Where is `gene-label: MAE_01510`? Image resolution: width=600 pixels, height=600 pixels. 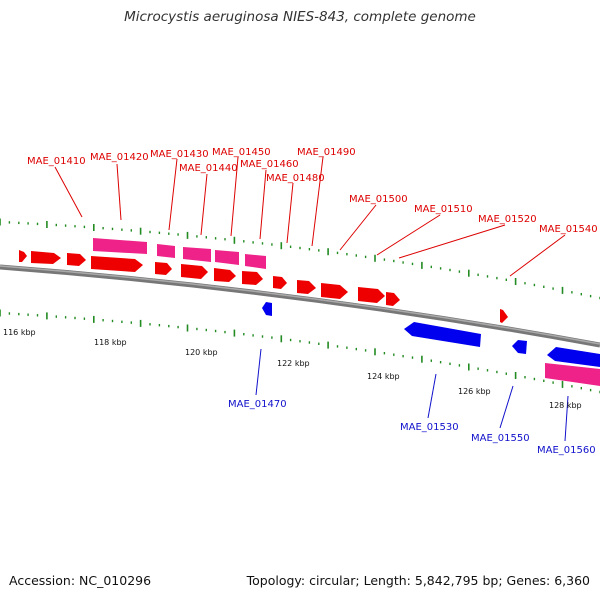 gene-label: MAE_01510 is located at coordinates (443, 209).